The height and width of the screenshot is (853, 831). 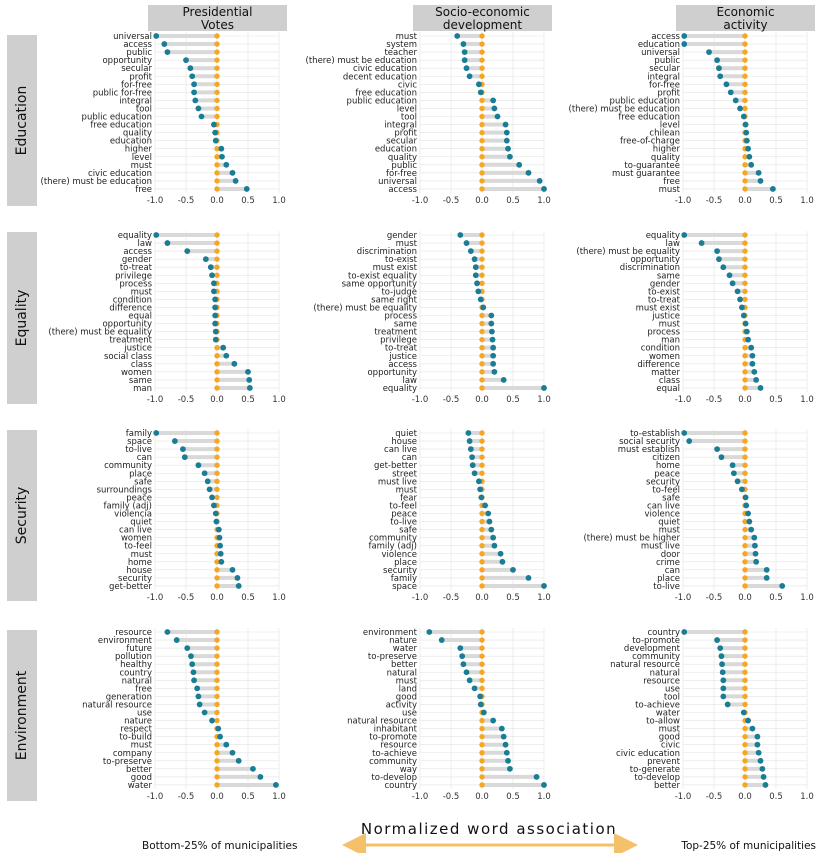 I want to click on word-label: resource, so click(x=398, y=746).